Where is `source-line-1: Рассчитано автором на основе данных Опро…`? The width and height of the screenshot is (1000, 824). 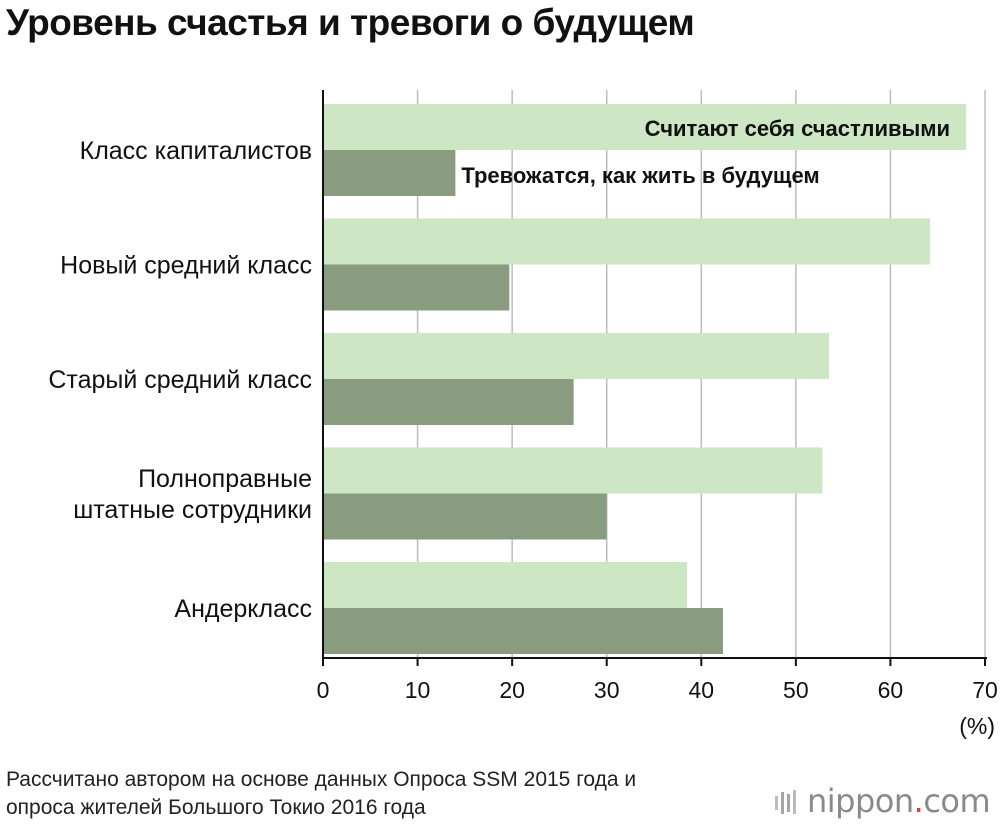 source-line-1: Рассчитано автором на основе данных Опро… is located at coordinates (321, 779).